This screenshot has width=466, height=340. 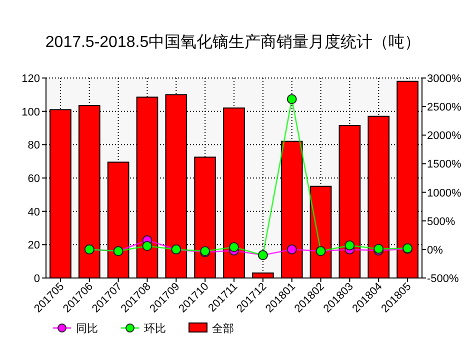 What do you see at coordinates (444, 79) in the screenshot?
I see `y2-tick-label: 3000%` at bounding box center [444, 79].